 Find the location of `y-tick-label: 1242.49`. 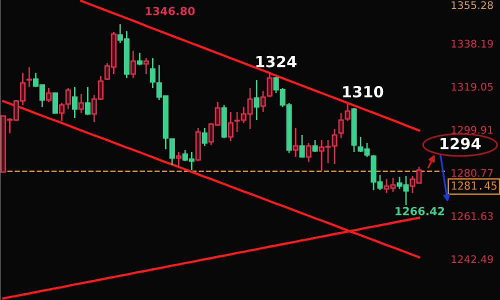

y-tick-label: 1242.49 is located at coordinates (472, 259).